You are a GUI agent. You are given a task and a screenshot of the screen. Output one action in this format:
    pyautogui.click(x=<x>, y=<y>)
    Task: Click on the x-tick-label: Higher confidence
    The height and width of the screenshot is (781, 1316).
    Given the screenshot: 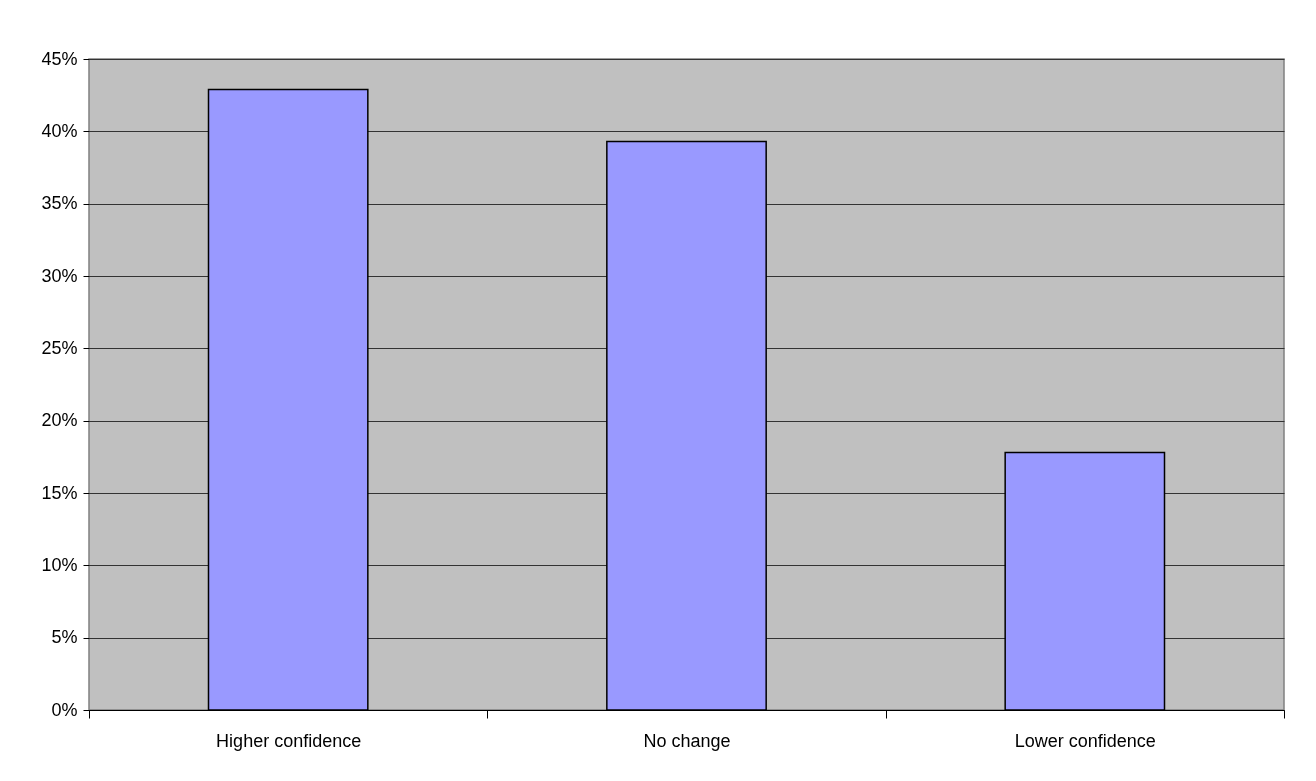 What is the action you would take?
    pyautogui.click(x=289, y=740)
    